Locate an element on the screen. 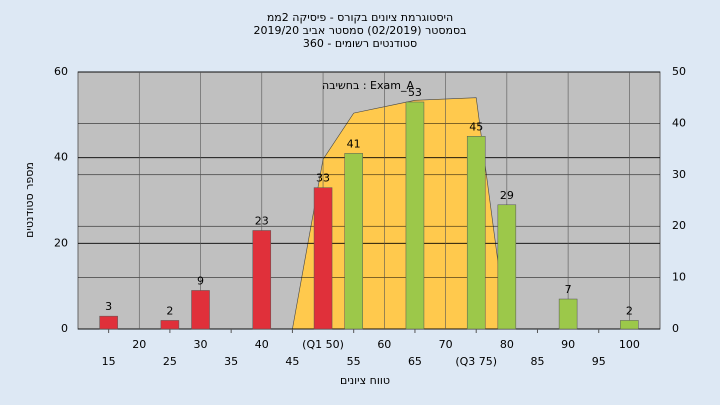 The image size is (720, 405). x-tick-label: (Q3 75) is located at coordinates (476, 361).